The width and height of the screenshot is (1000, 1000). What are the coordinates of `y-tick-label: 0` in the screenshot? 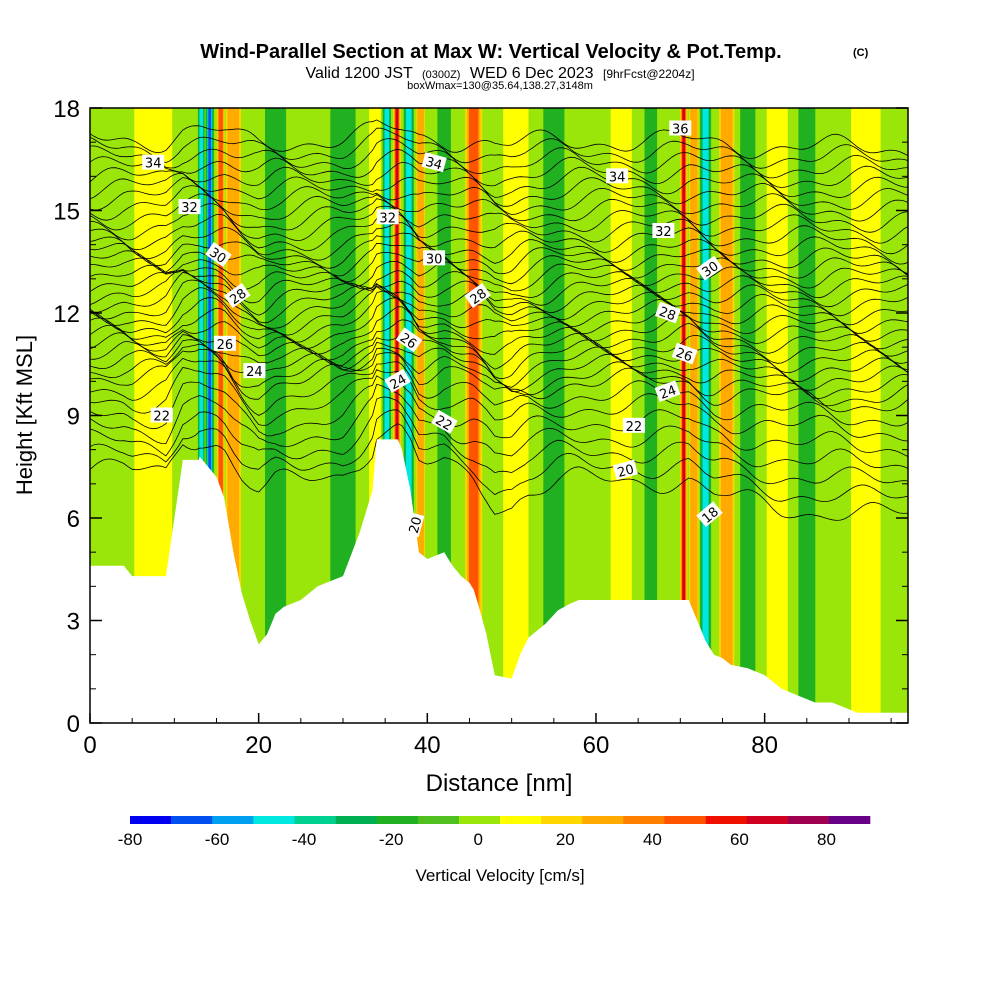 It's located at (73, 724).